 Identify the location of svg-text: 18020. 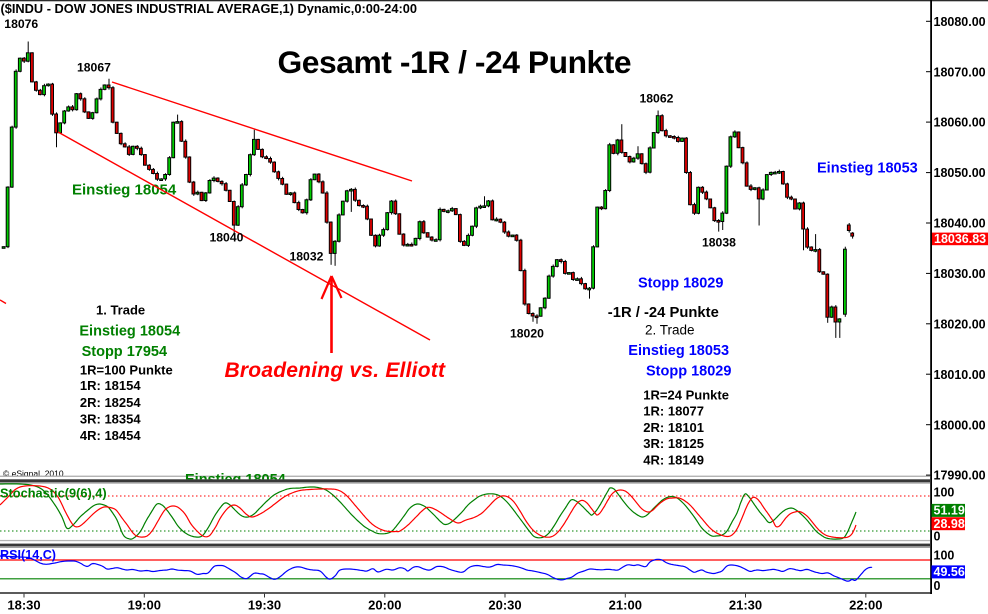
(527, 333).